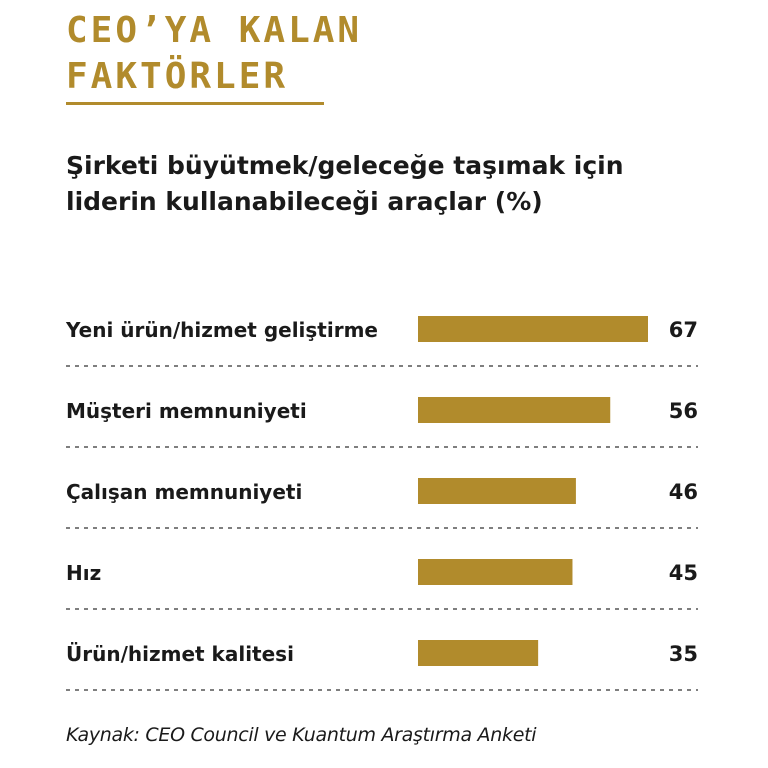 Image resolution: width=768 pixels, height=768 pixels. What do you see at coordinates (186, 411) in the screenshot?
I see `category-label: Müşteri memnuniyeti` at bounding box center [186, 411].